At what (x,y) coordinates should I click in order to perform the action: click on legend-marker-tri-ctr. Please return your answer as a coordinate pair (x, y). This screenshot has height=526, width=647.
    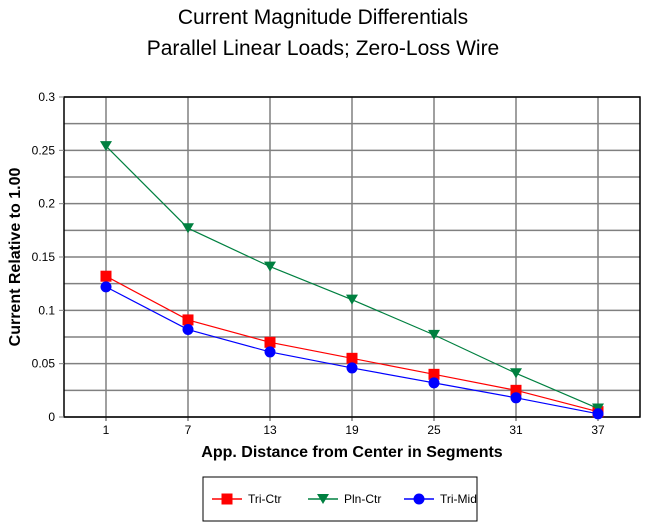
    Looking at the image, I should click on (227, 499).